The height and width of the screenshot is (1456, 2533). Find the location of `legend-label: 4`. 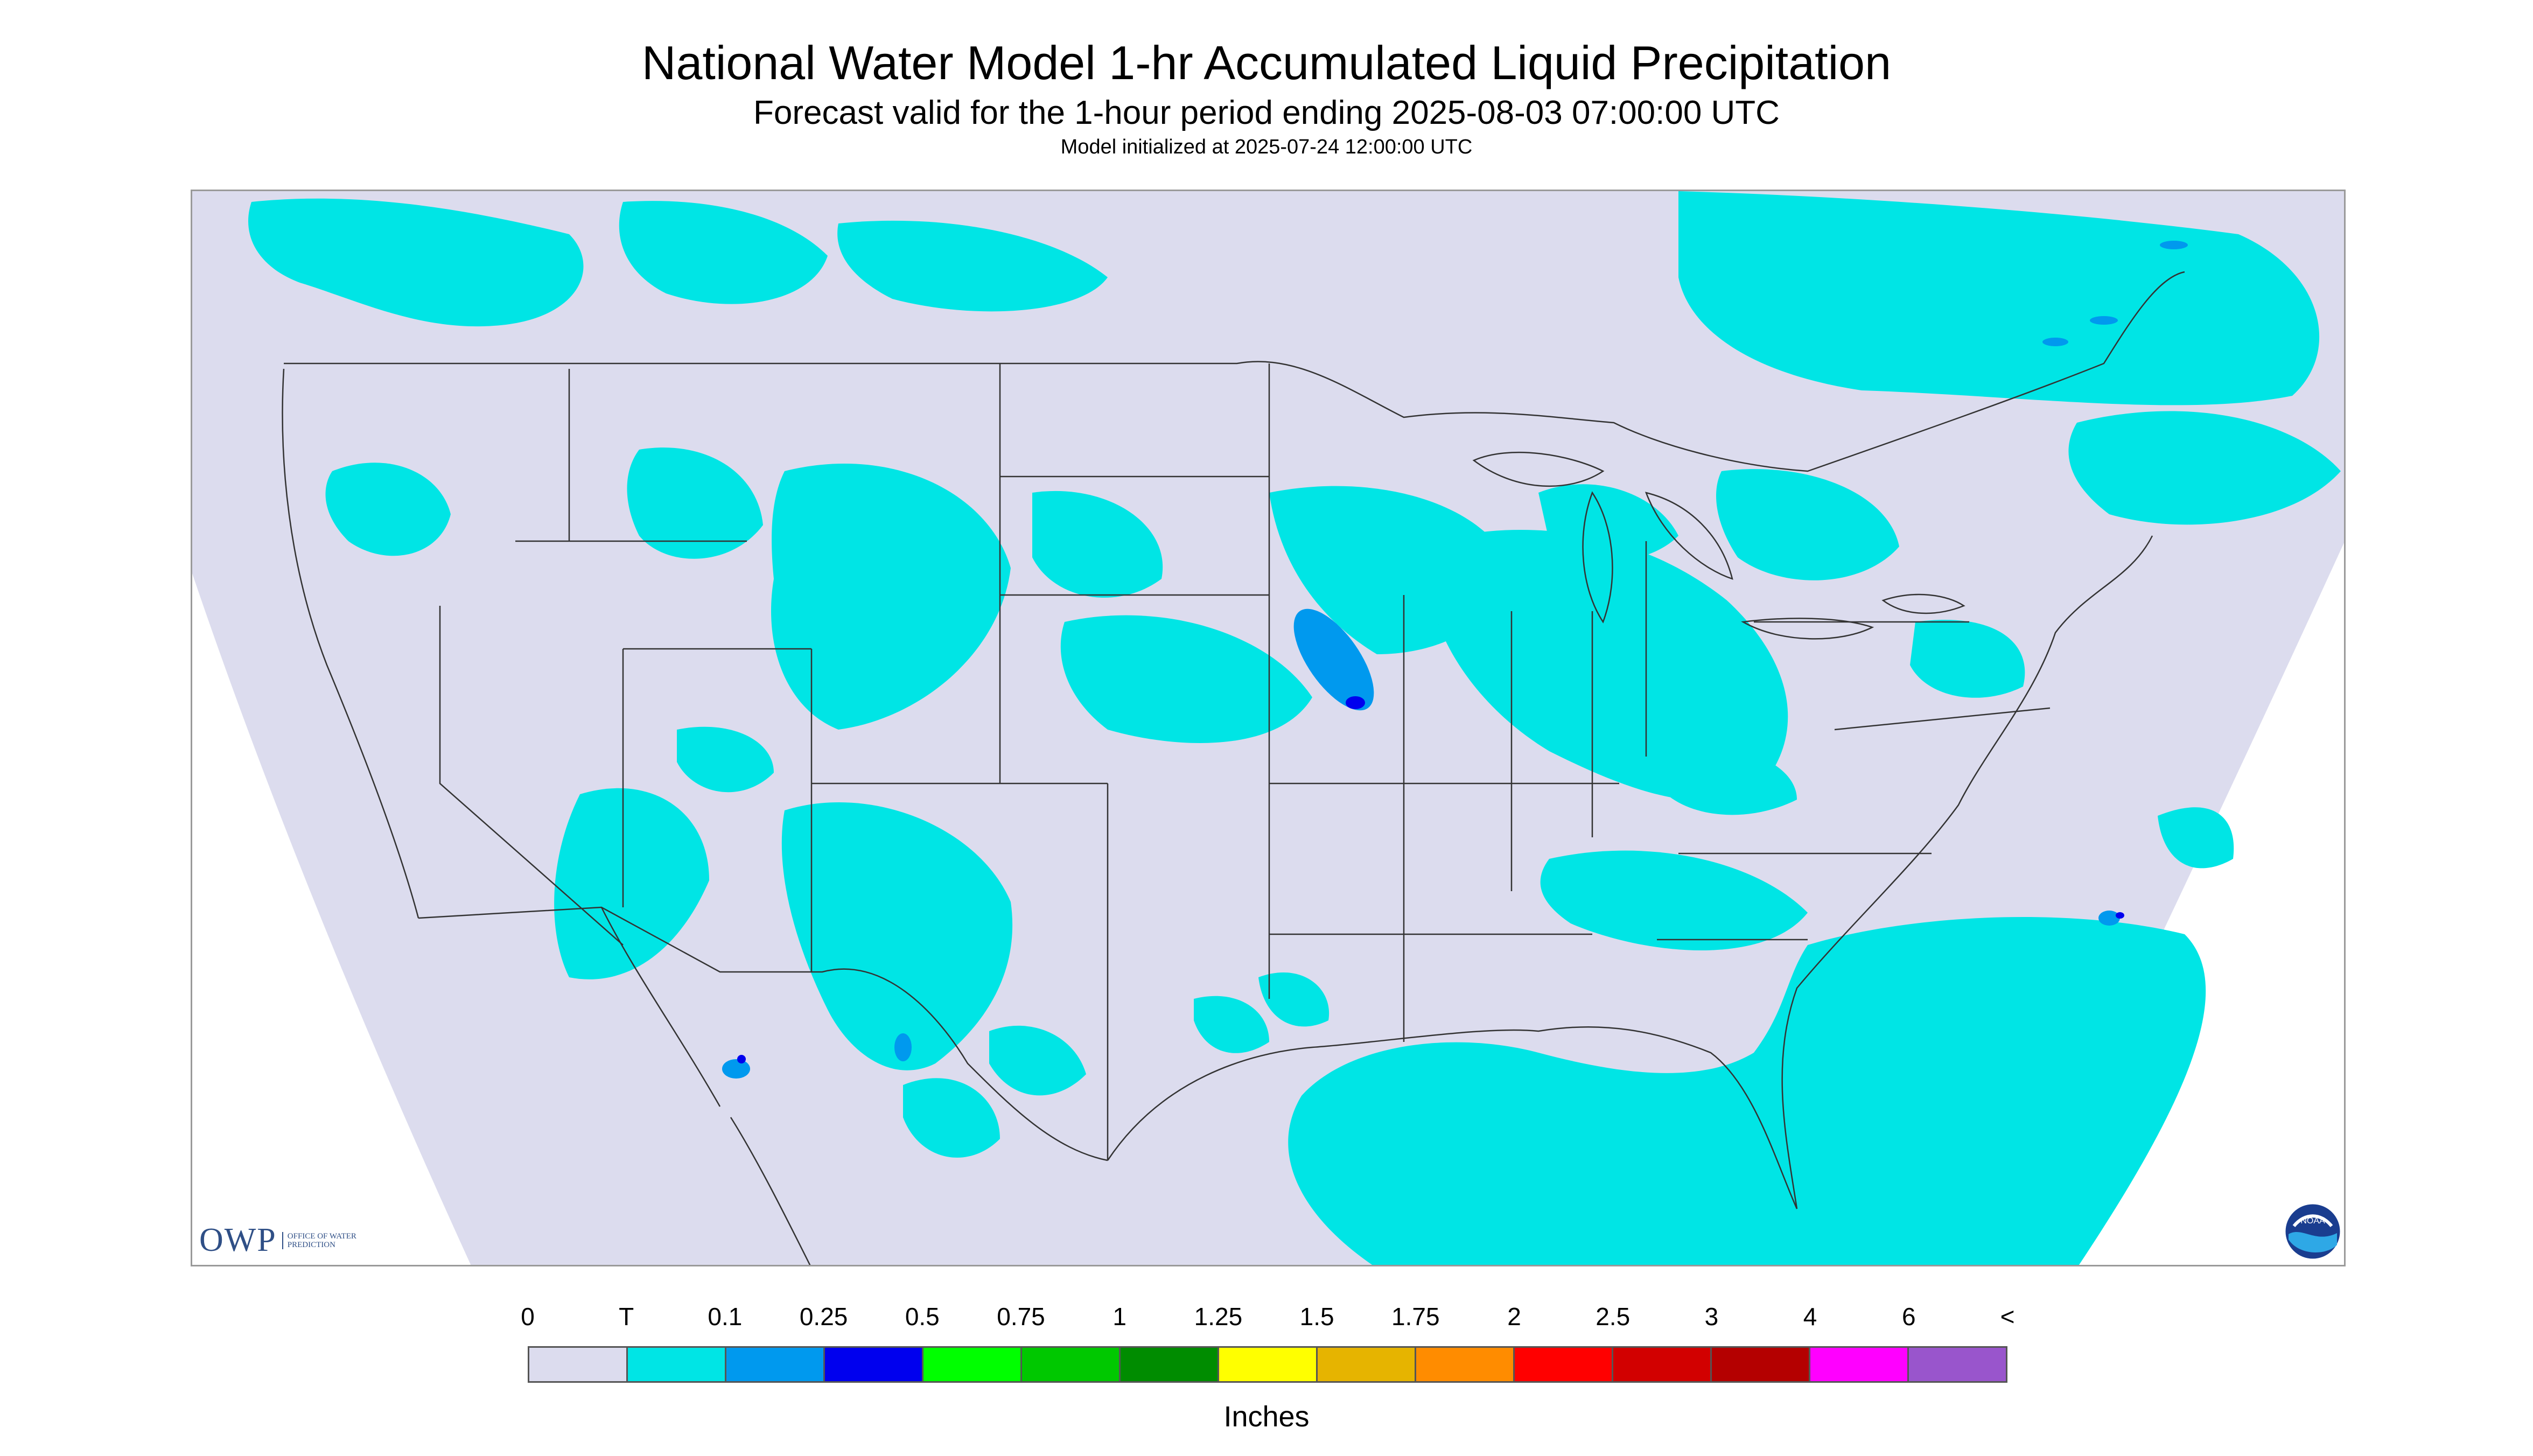

legend-label: 4 is located at coordinates (1810, 1317).